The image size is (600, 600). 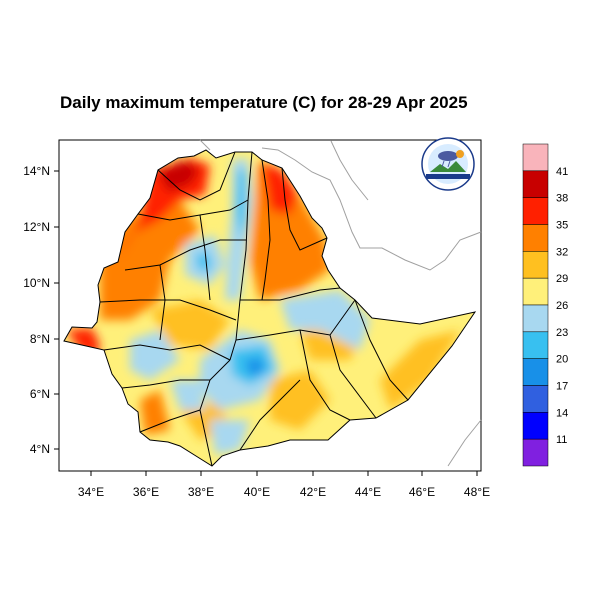 I want to click on lon-tick-label: 34°E, so click(x=91, y=492).